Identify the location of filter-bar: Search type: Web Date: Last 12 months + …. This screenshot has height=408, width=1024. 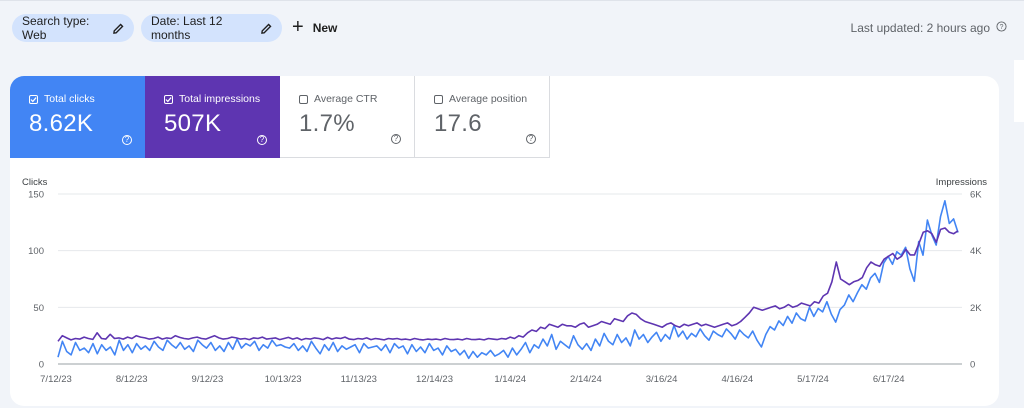
(512, 30).